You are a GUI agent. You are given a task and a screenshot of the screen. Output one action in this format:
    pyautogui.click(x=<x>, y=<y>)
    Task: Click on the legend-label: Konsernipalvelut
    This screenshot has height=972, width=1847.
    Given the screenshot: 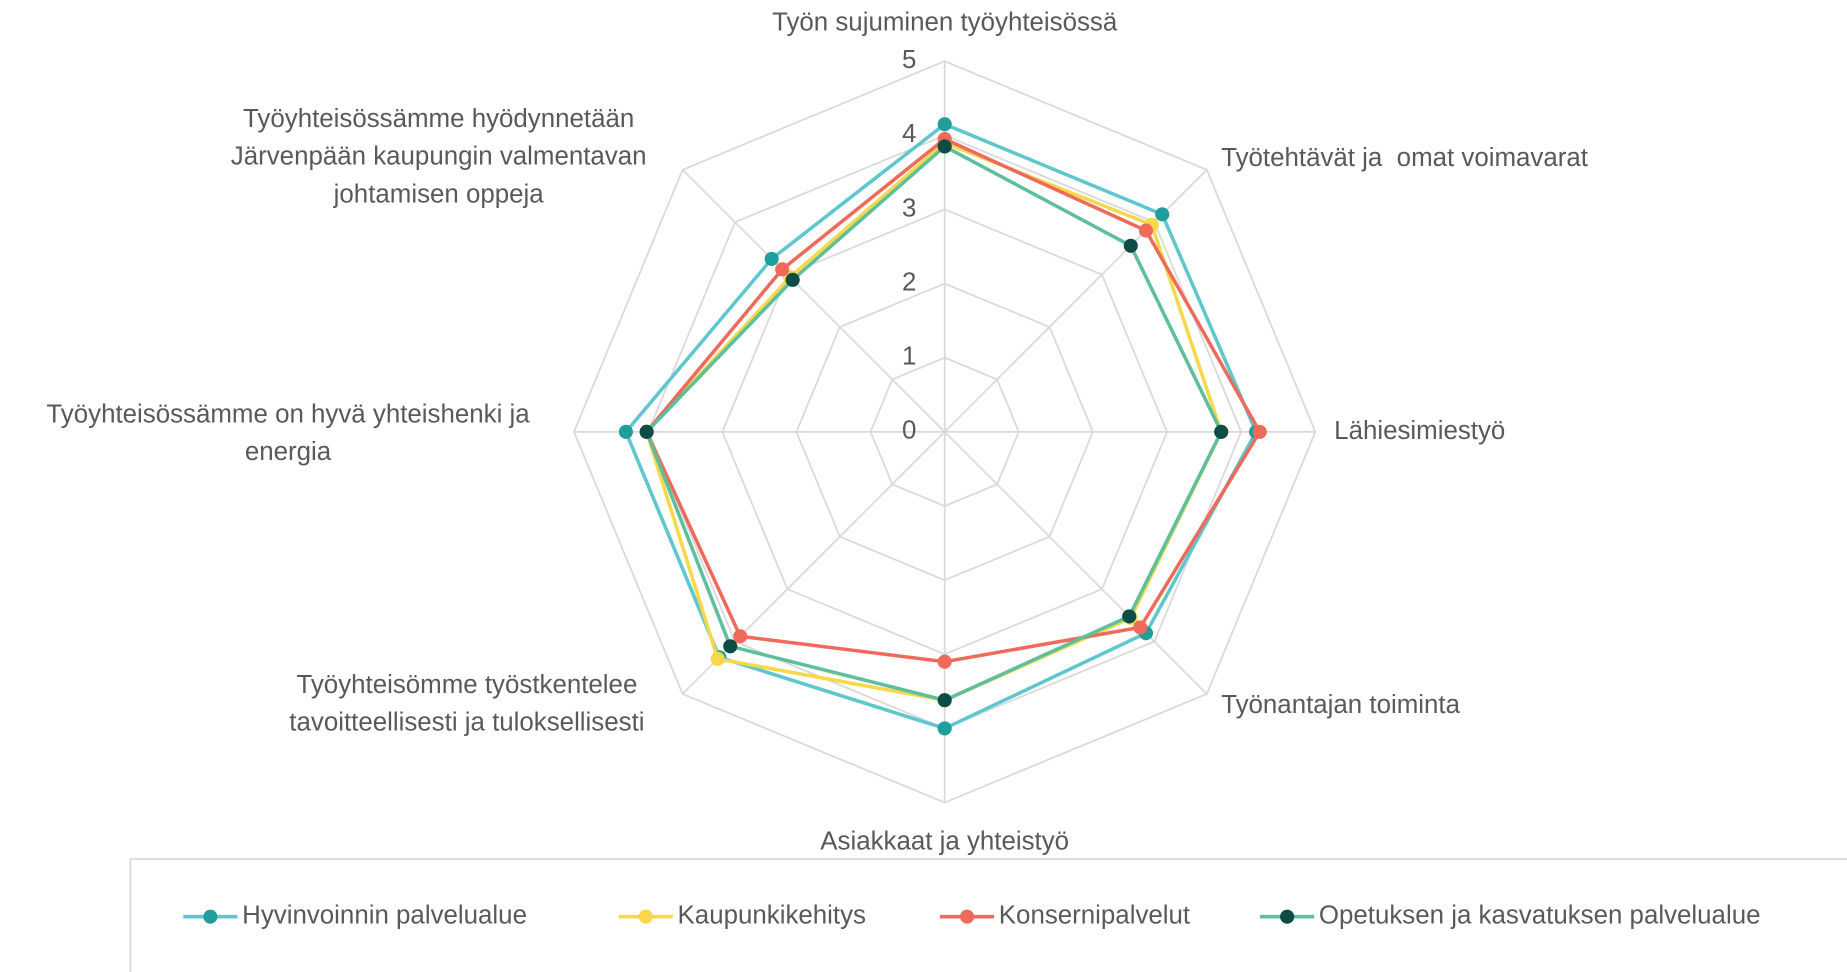 What is the action you would take?
    pyautogui.click(x=1094, y=916)
    